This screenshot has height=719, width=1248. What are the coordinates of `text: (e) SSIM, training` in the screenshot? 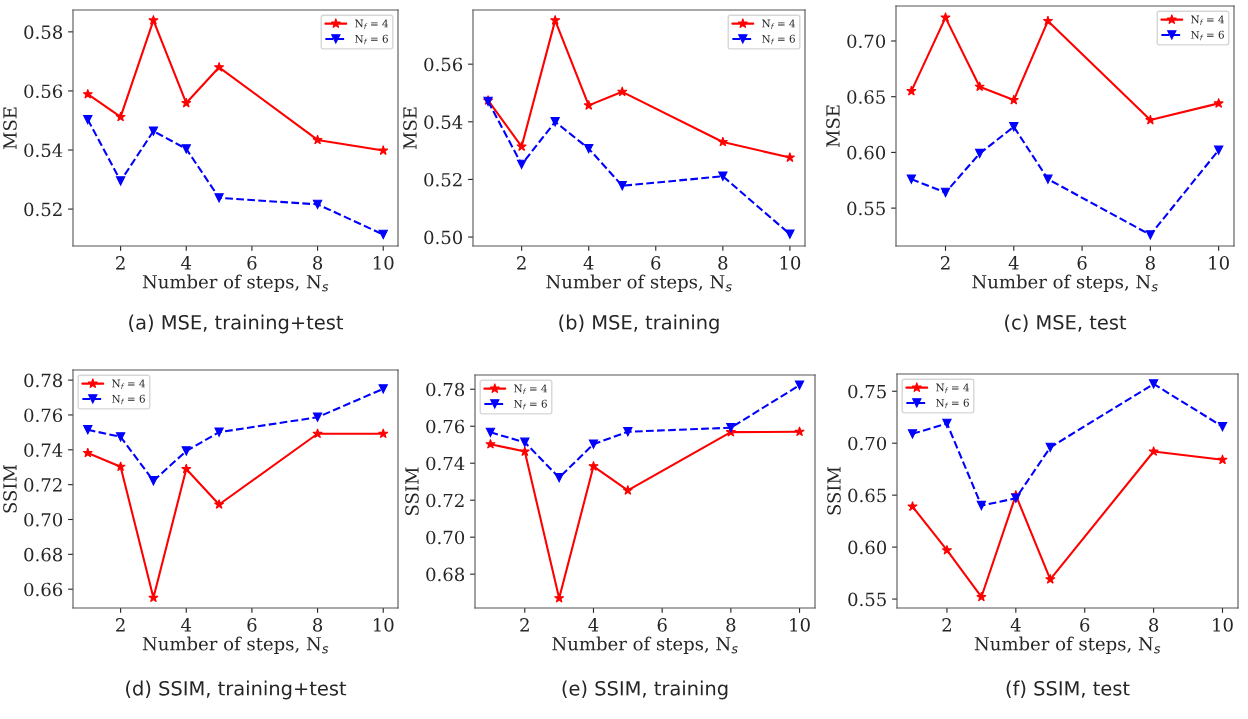 It's located at (645, 690).